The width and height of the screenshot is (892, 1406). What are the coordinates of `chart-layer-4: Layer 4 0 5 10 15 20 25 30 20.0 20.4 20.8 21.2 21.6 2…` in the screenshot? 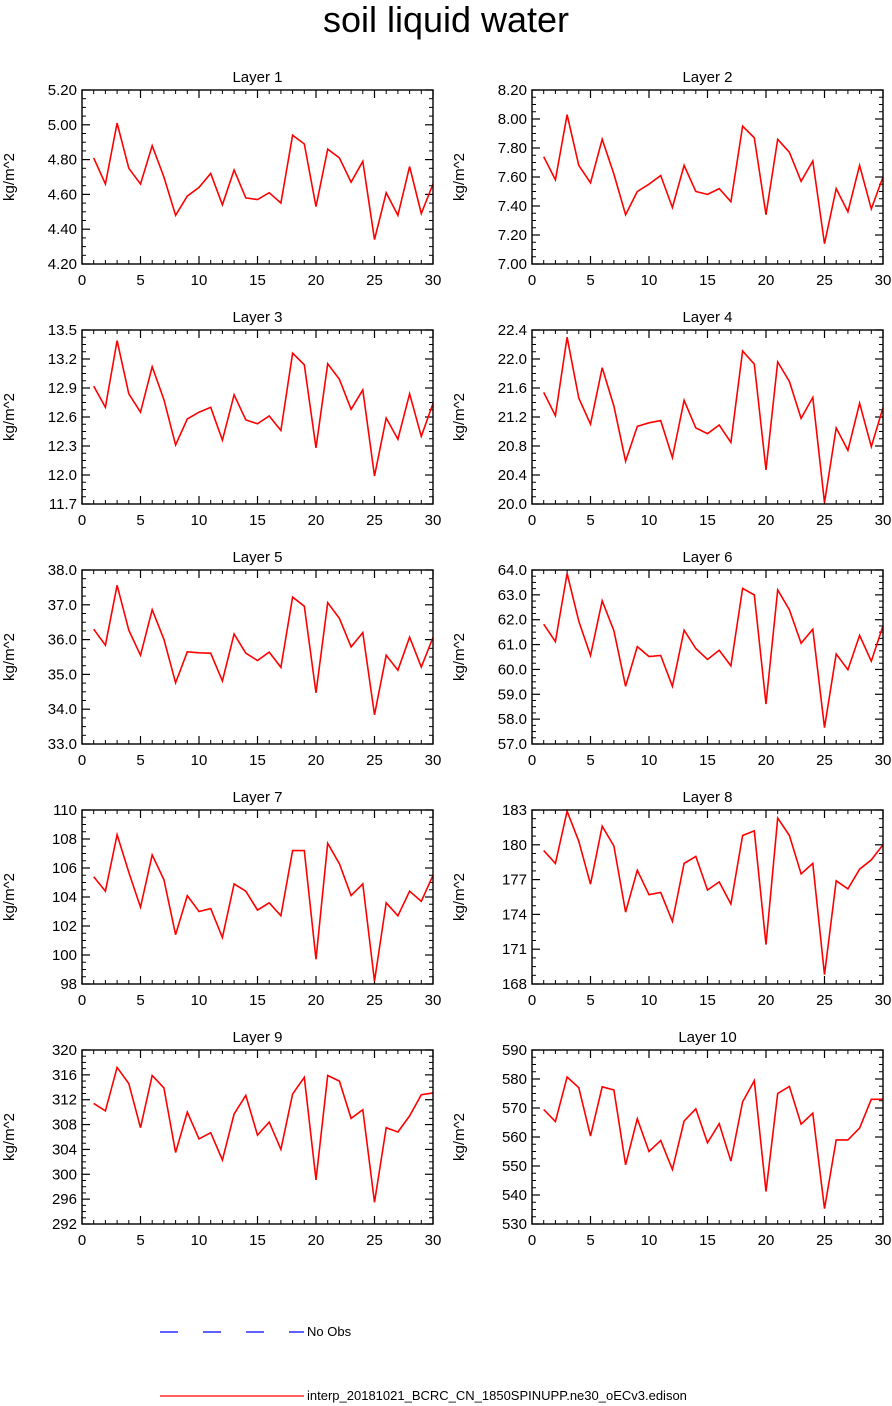 It's located at (671, 419).